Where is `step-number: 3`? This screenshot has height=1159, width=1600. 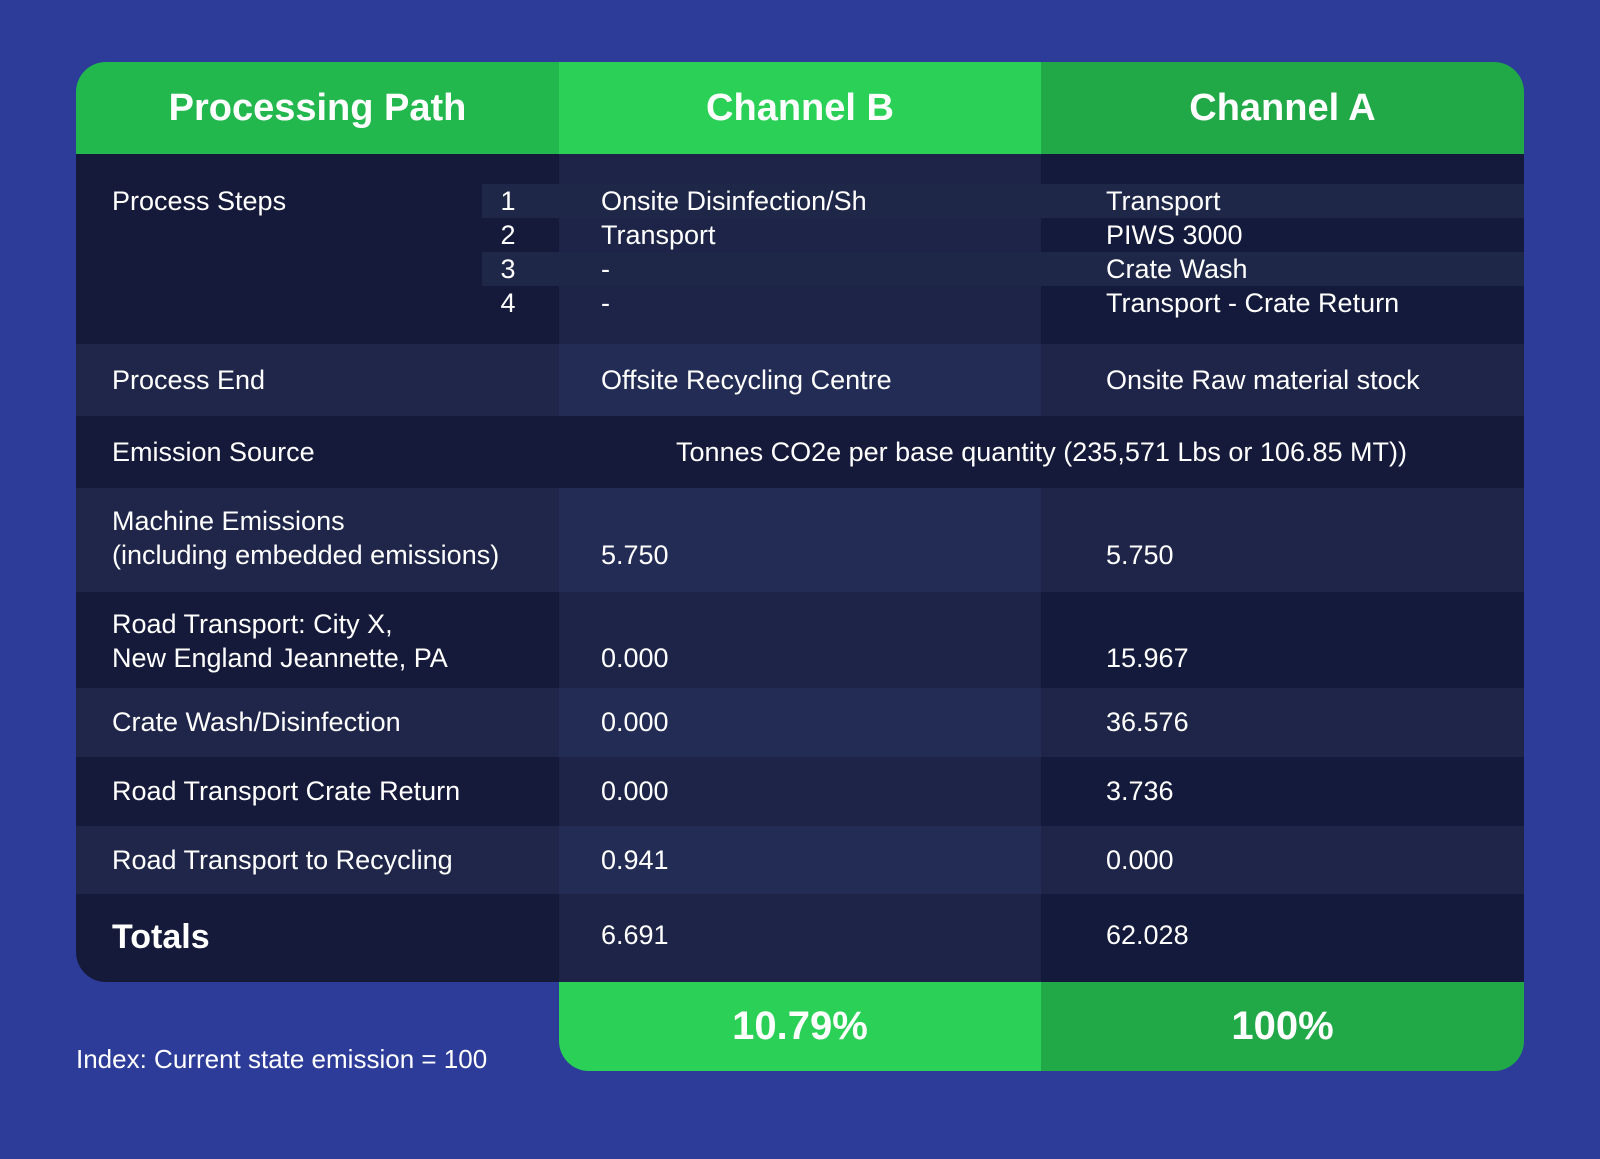
step-number: 3 is located at coordinates (508, 269).